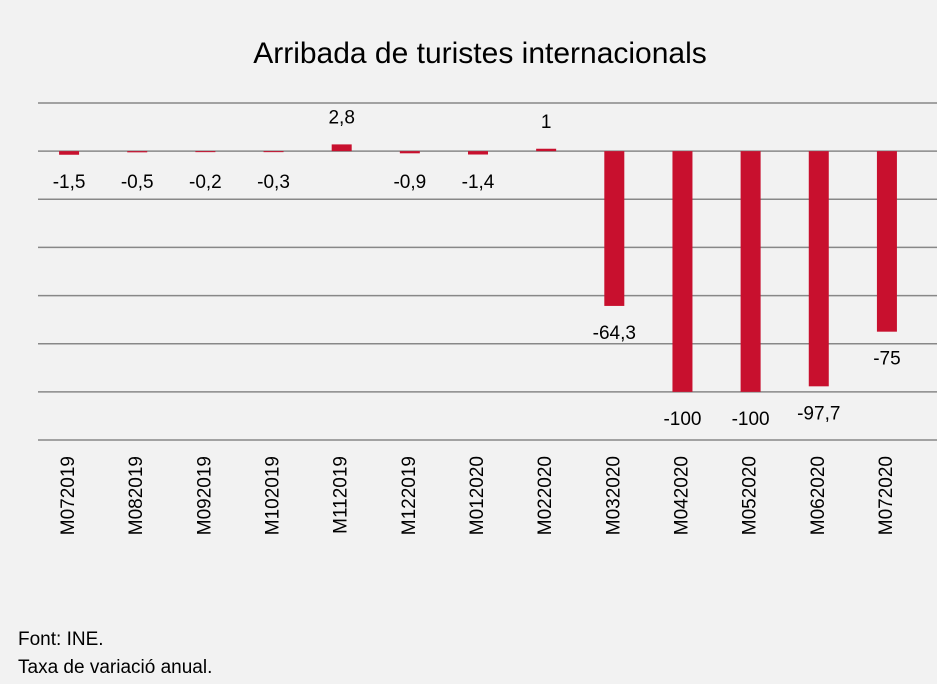 The width and height of the screenshot is (937, 684). Describe the element at coordinates (886, 495) in the screenshot. I see `x-tick-label: M072020` at that location.